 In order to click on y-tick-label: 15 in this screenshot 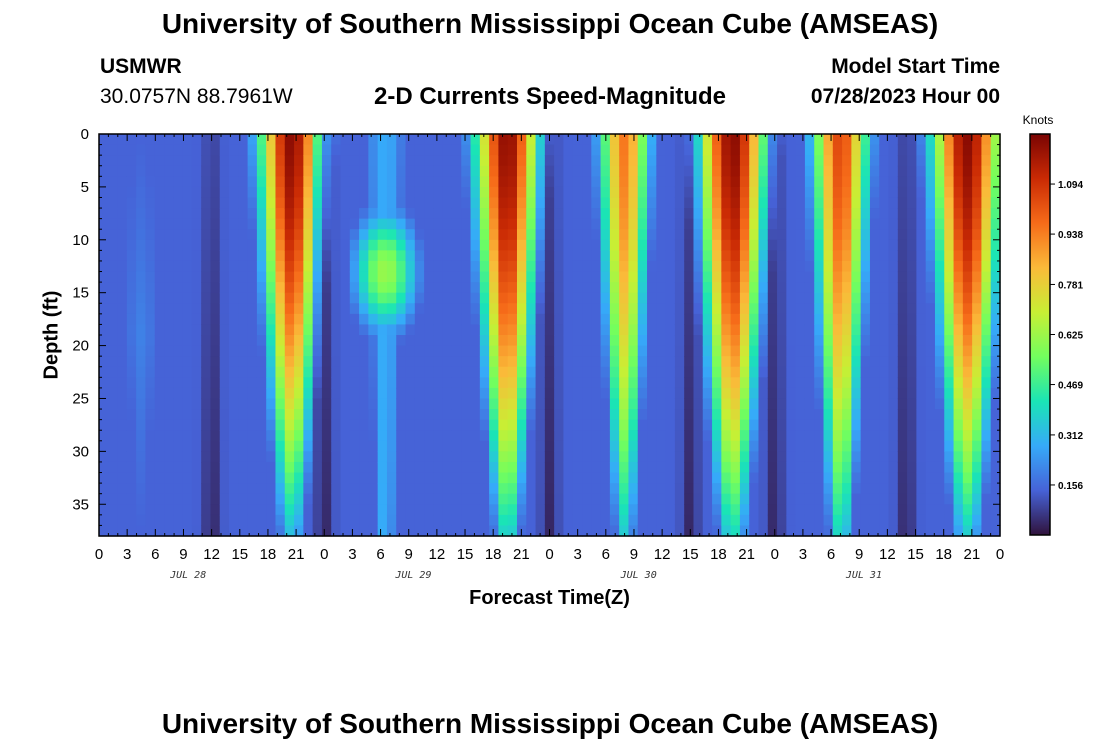, I will do `click(80, 293)`.